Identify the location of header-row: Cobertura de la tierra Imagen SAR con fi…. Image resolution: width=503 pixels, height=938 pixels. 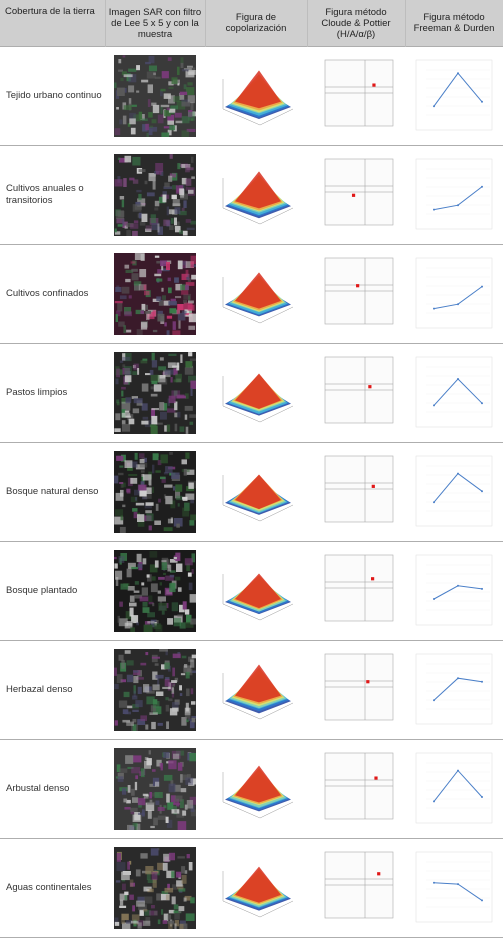
(251, 23).